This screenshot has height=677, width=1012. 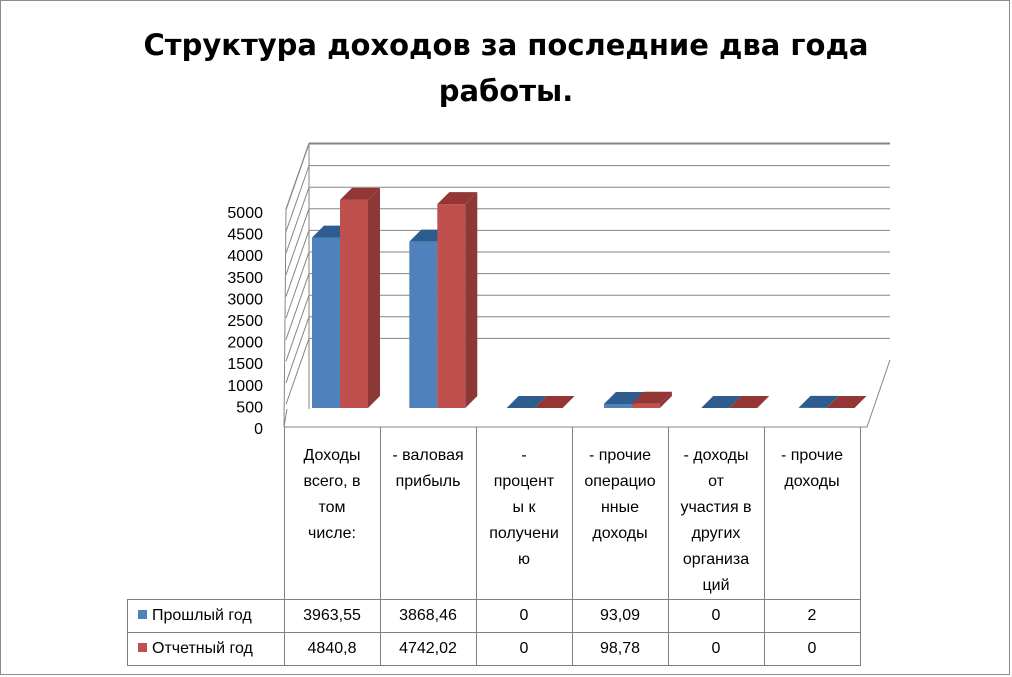 What do you see at coordinates (812, 468) in the screenshot?
I see `category-label: - прочие доходы` at bounding box center [812, 468].